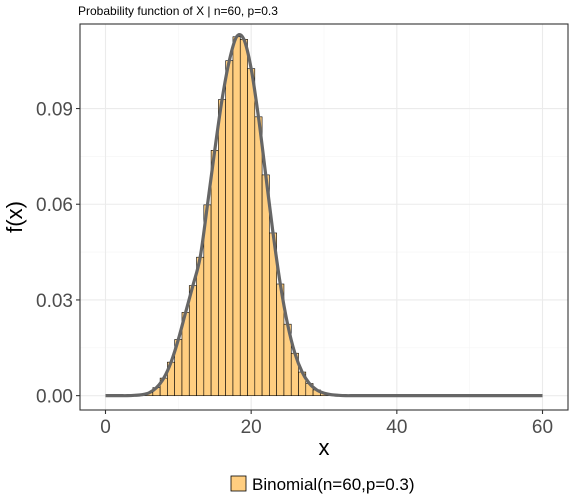 The width and height of the screenshot is (576, 504). I want to click on x-axis-ticks: 0 20 40 60, so click(326, 424).